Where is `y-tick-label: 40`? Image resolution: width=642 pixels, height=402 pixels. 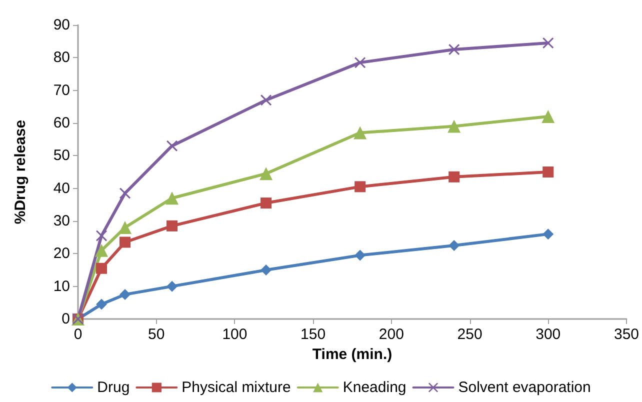
y-tick-label: 40 is located at coordinates (61, 188).